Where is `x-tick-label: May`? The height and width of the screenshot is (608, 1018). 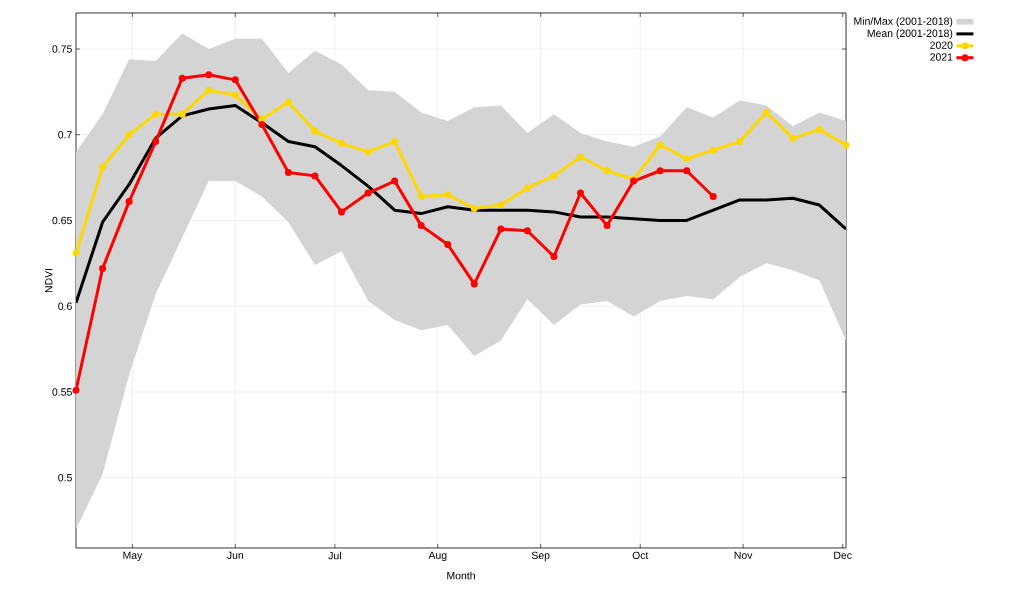
x-tick-label: May is located at coordinates (133, 556).